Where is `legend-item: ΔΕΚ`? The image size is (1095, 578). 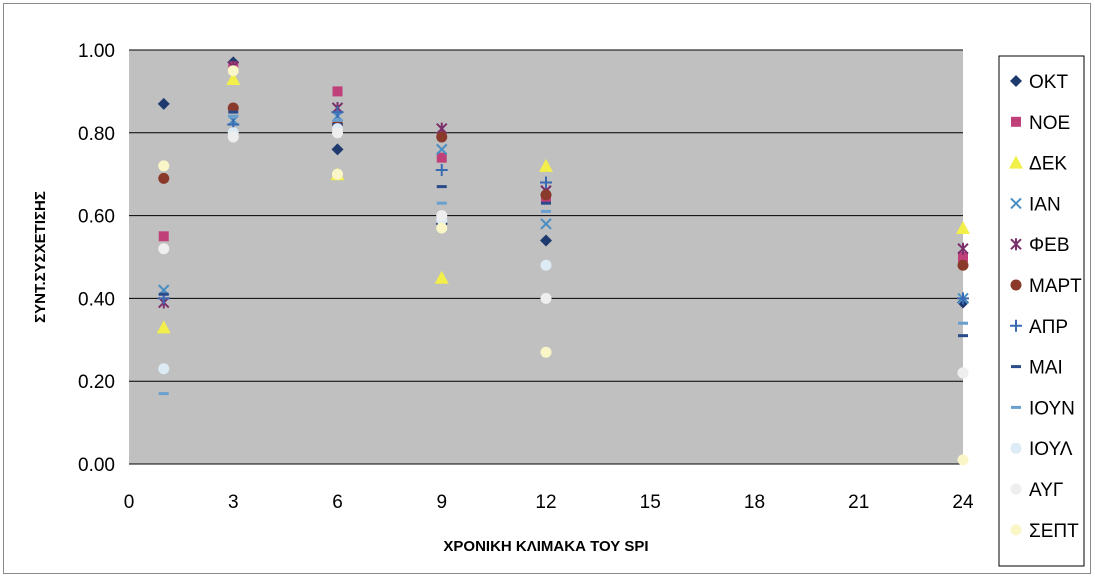 legend-item: ΔΕΚ is located at coordinates (1038, 164).